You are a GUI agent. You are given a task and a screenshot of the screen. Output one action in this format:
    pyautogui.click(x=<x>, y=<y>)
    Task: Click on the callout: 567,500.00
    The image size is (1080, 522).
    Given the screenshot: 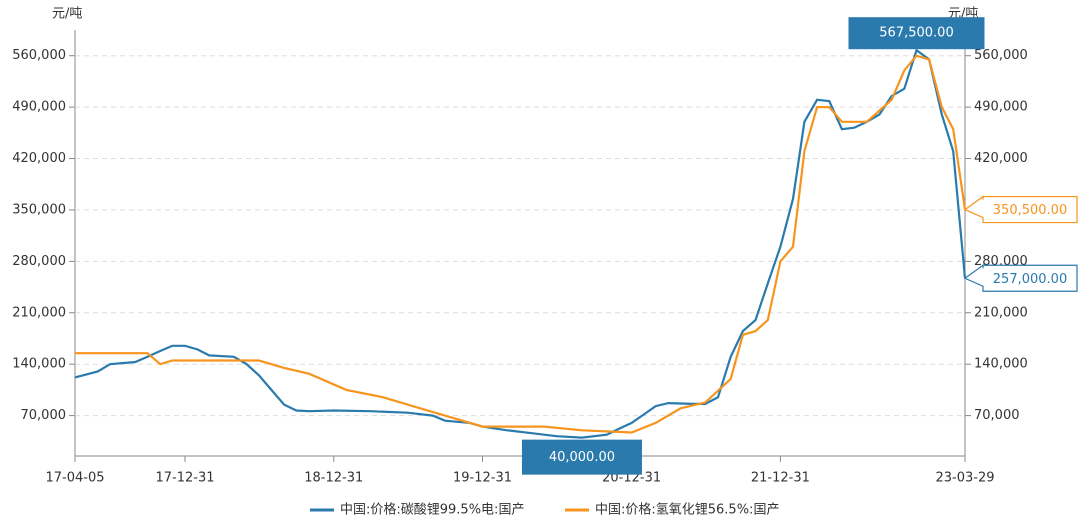 What is the action you would take?
    pyautogui.click(x=916, y=33)
    